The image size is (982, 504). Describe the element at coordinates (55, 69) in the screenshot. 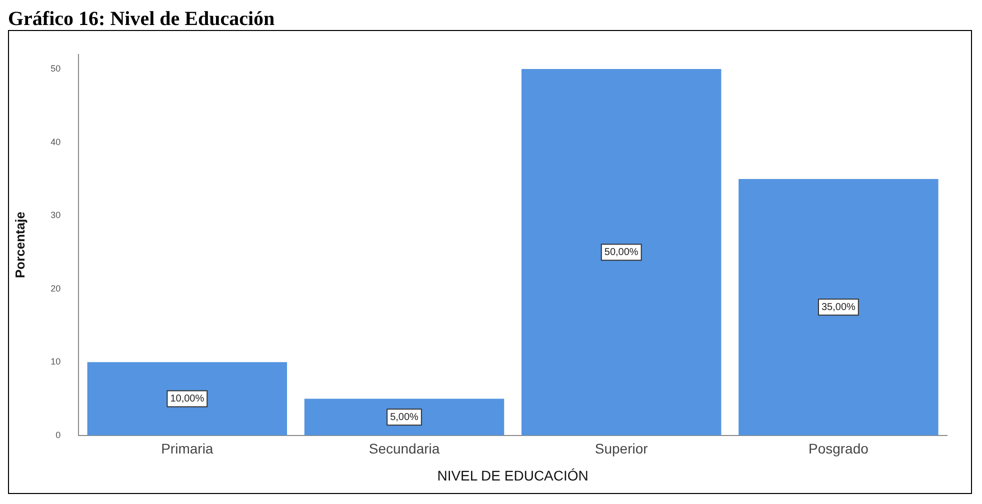

I see `y-tick-label: 50` at that location.